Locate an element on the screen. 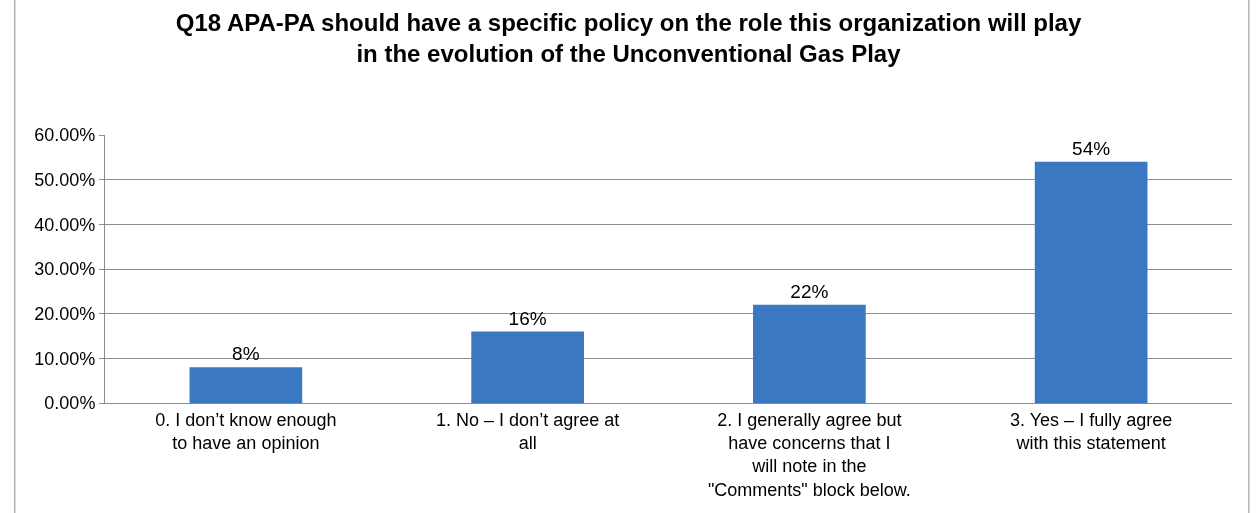  y-tick-label: 60.00% is located at coordinates (65, 135).